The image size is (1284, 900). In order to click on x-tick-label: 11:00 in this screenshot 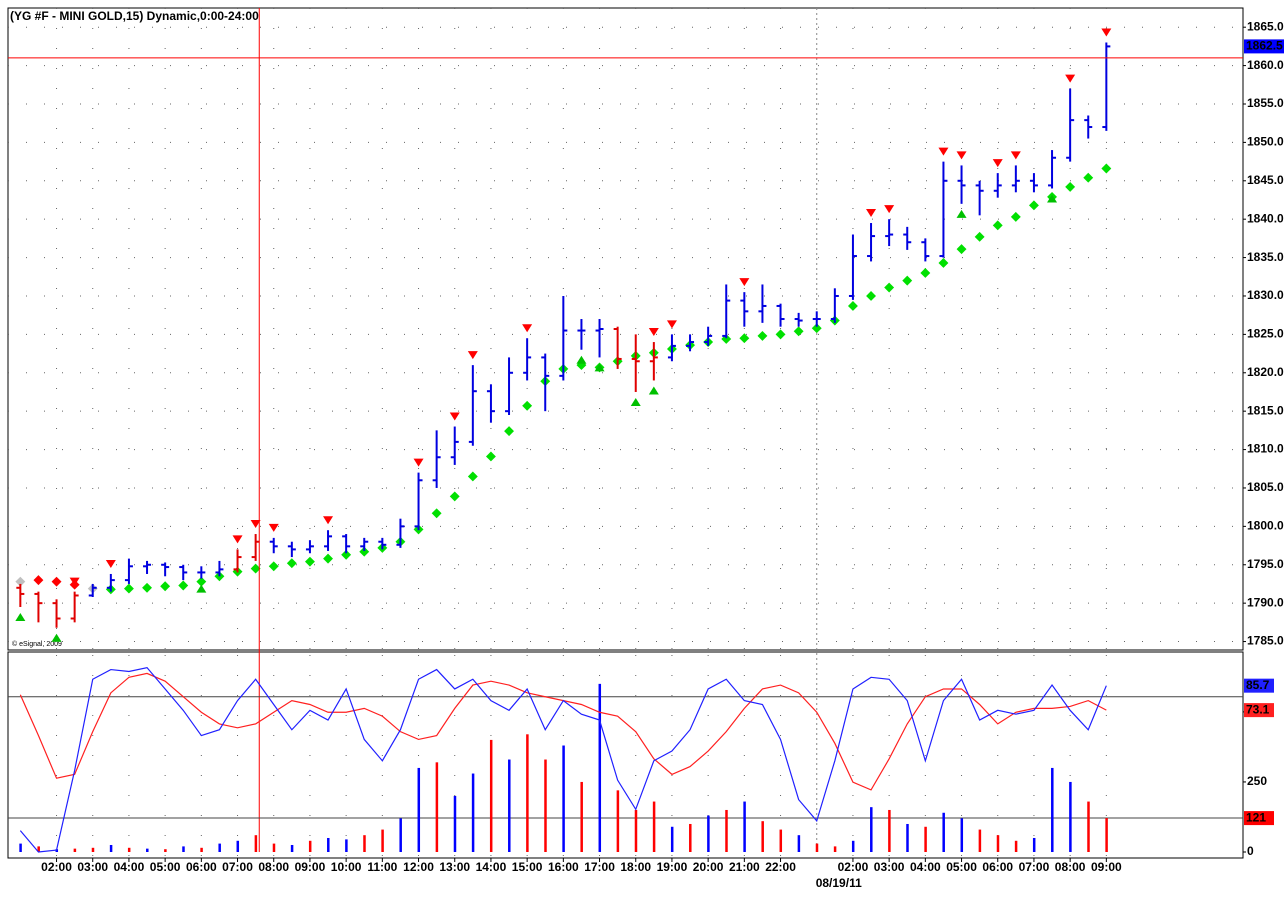, I will do `click(382, 867)`.